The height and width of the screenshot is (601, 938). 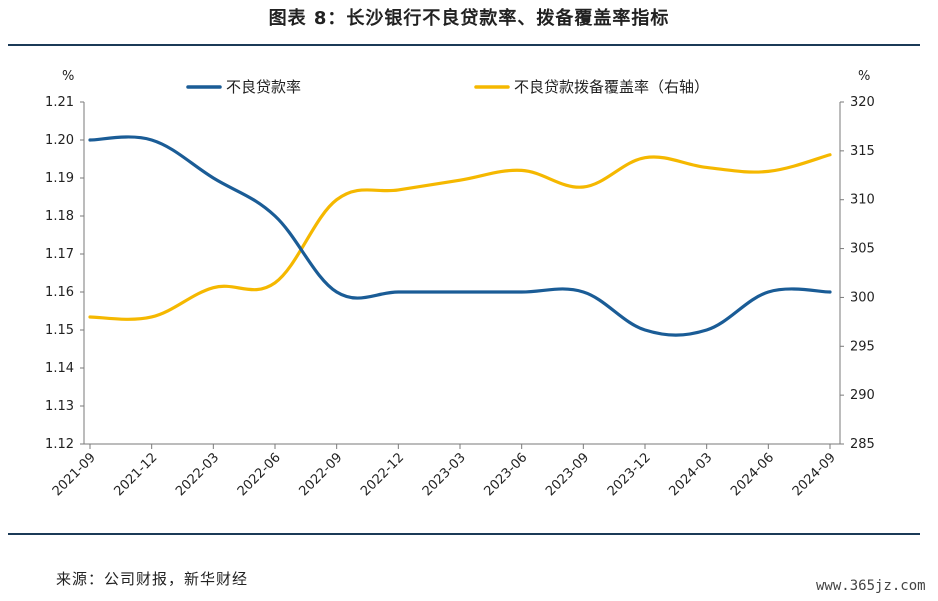 What do you see at coordinates (152, 579) in the screenshot?
I see `source-note: 来源：公司财报，新华财经` at bounding box center [152, 579].